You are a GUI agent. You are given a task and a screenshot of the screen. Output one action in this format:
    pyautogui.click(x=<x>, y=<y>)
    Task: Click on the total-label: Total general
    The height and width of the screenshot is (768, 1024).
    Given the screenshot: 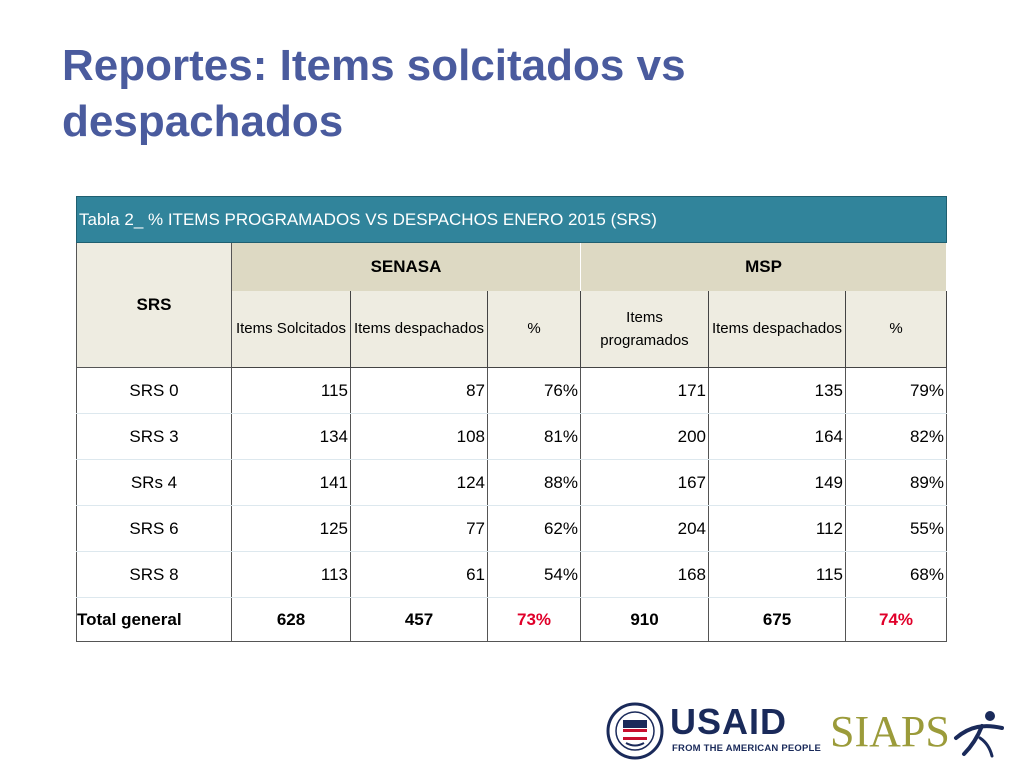 What is the action you would take?
    pyautogui.click(x=154, y=619)
    